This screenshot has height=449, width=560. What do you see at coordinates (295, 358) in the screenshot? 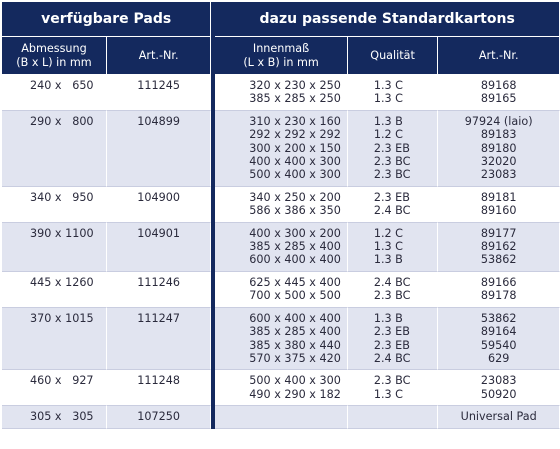
I see `karton-innenmass: 570 x 375 x 420` at bounding box center [295, 358].